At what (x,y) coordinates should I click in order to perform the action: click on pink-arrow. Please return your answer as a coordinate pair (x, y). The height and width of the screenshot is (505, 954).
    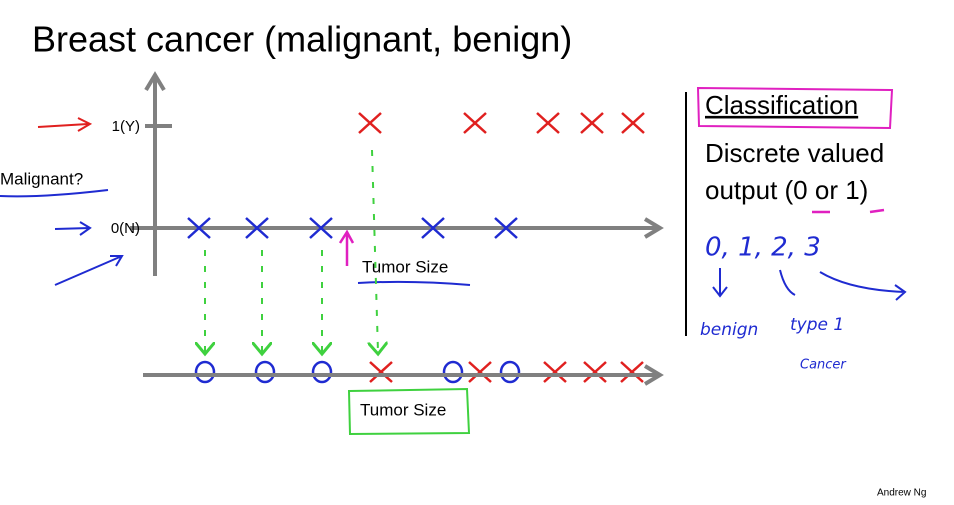
    Looking at the image, I should click on (346, 247).